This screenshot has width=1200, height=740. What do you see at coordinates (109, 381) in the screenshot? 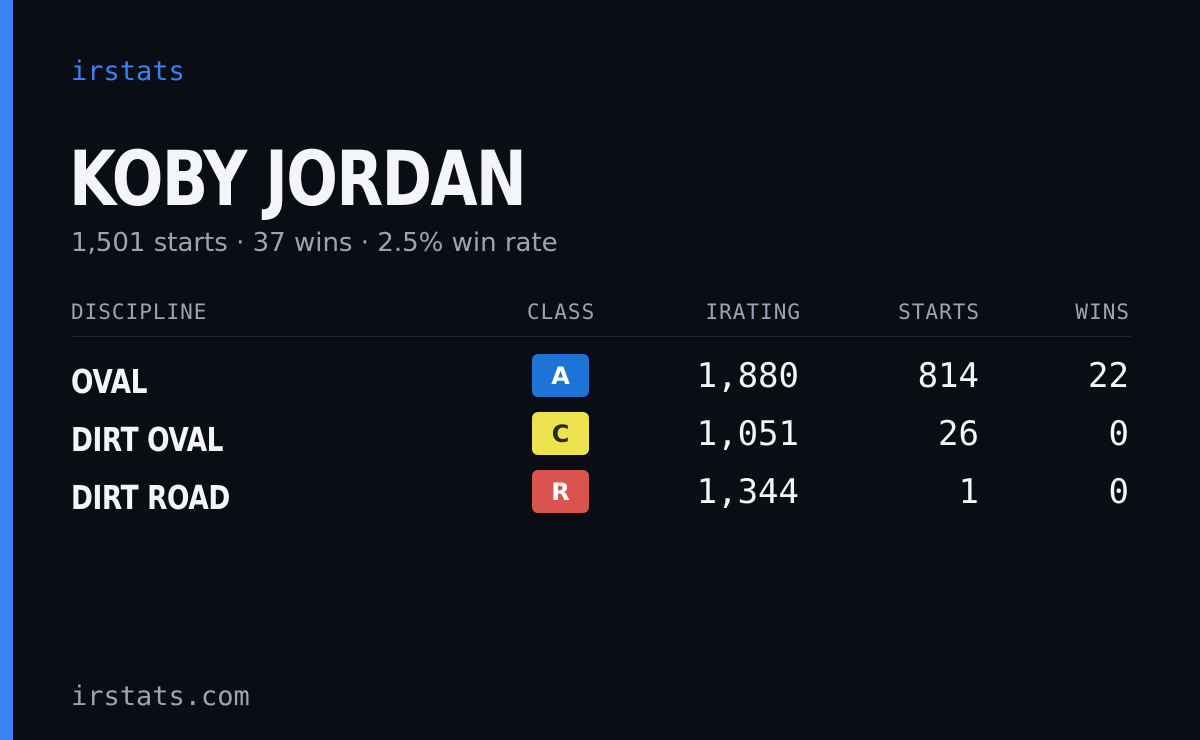
I see `discipline-name: OVAL` at bounding box center [109, 381].